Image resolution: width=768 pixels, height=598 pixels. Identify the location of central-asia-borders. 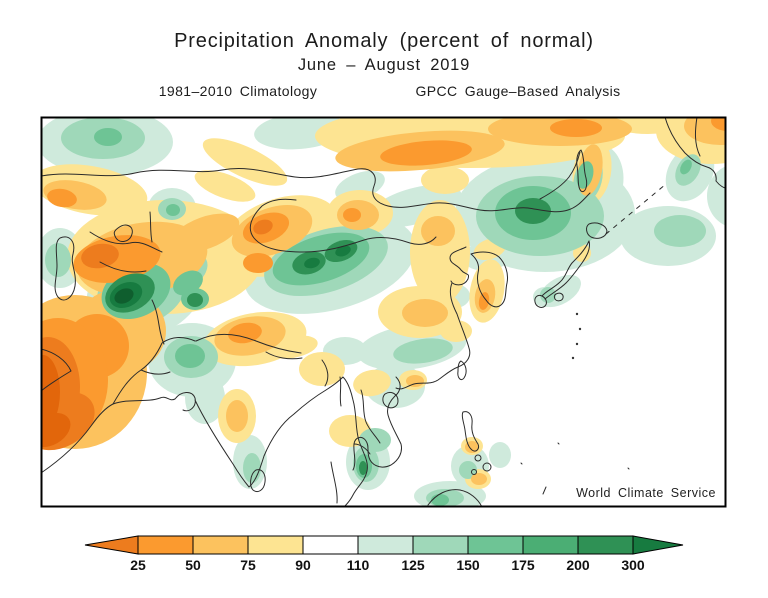
(127, 278).